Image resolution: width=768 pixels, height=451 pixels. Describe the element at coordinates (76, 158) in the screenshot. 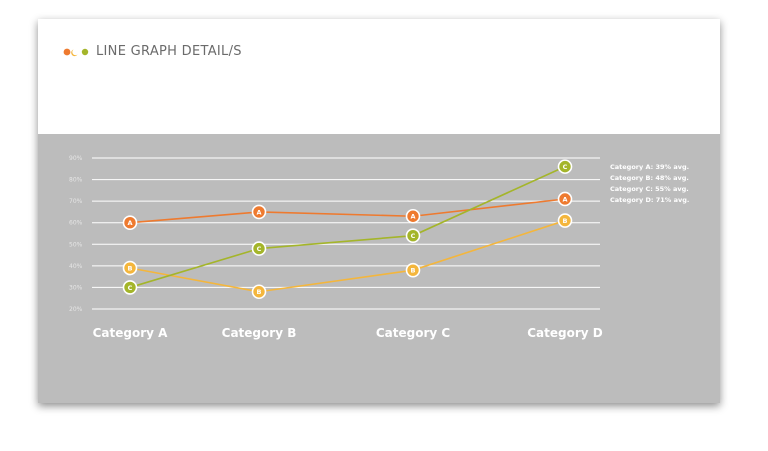

I see `y-tick-label: 90%` at that location.